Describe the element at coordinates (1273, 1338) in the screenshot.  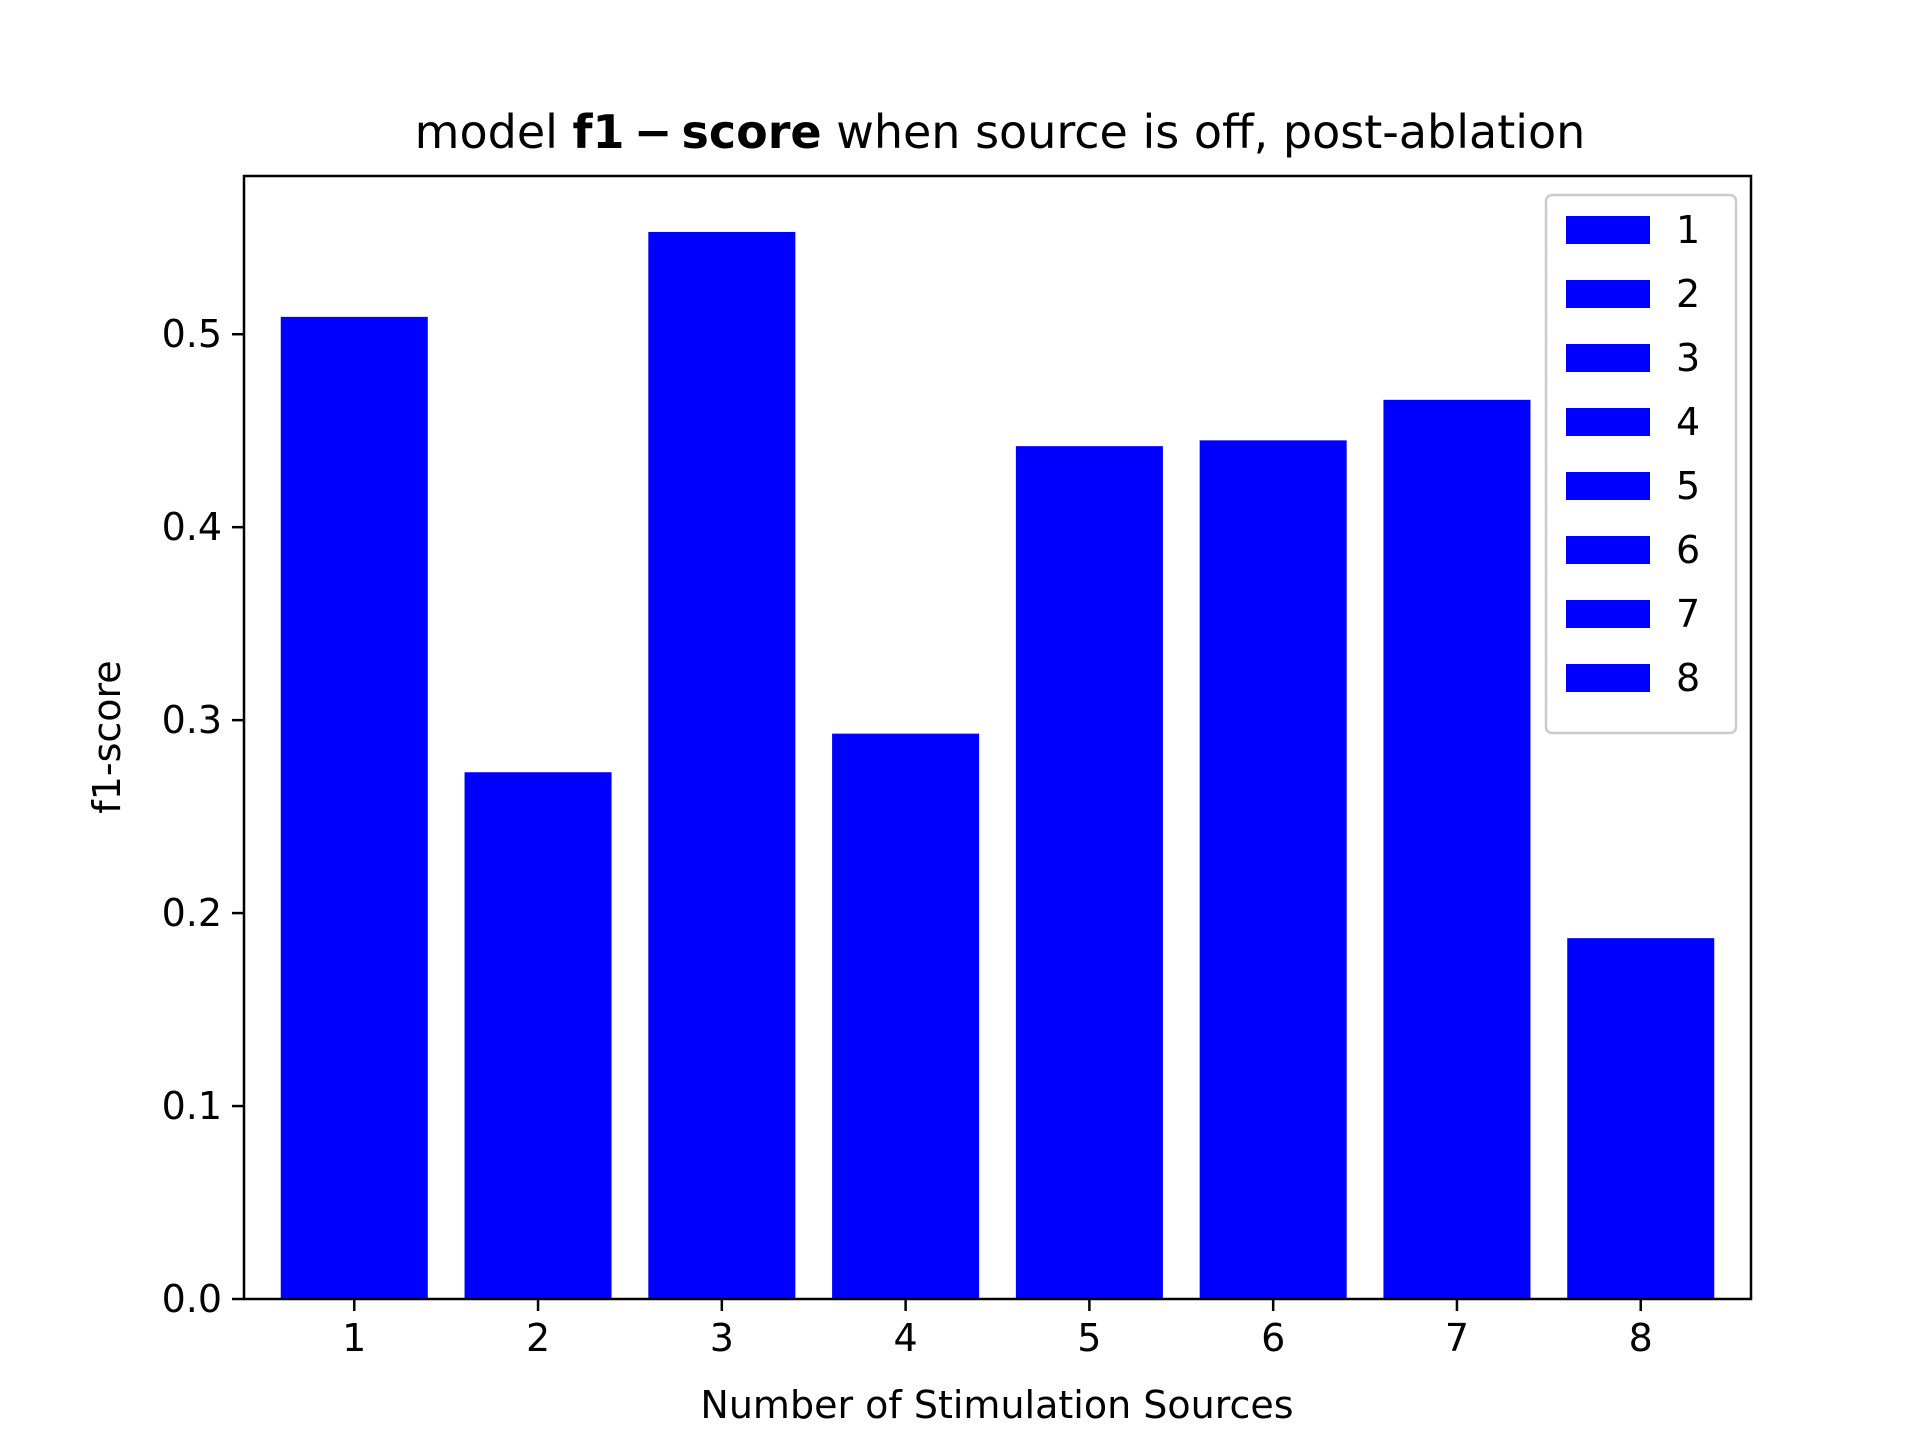
I see `x-tick-label: 6` at that location.